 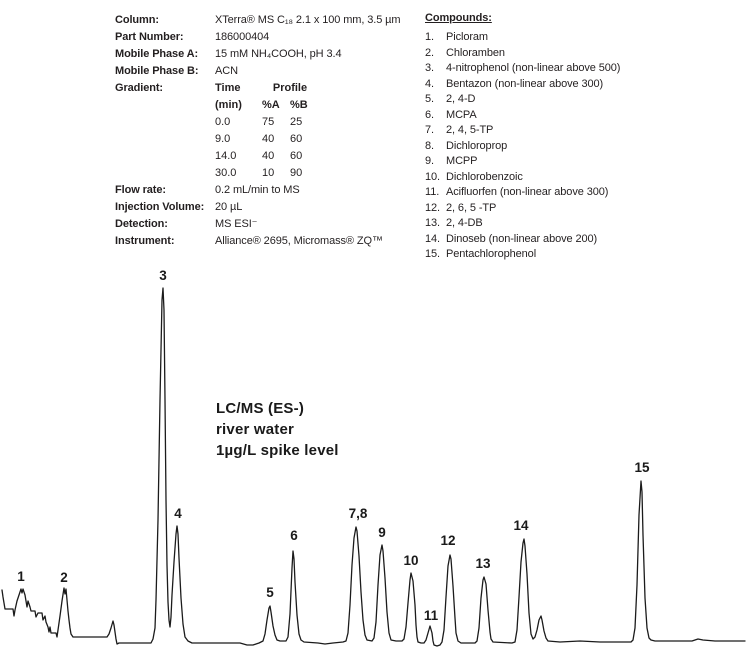 What do you see at coordinates (462, 161) in the screenshot?
I see `compound-name: MCPP` at bounding box center [462, 161].